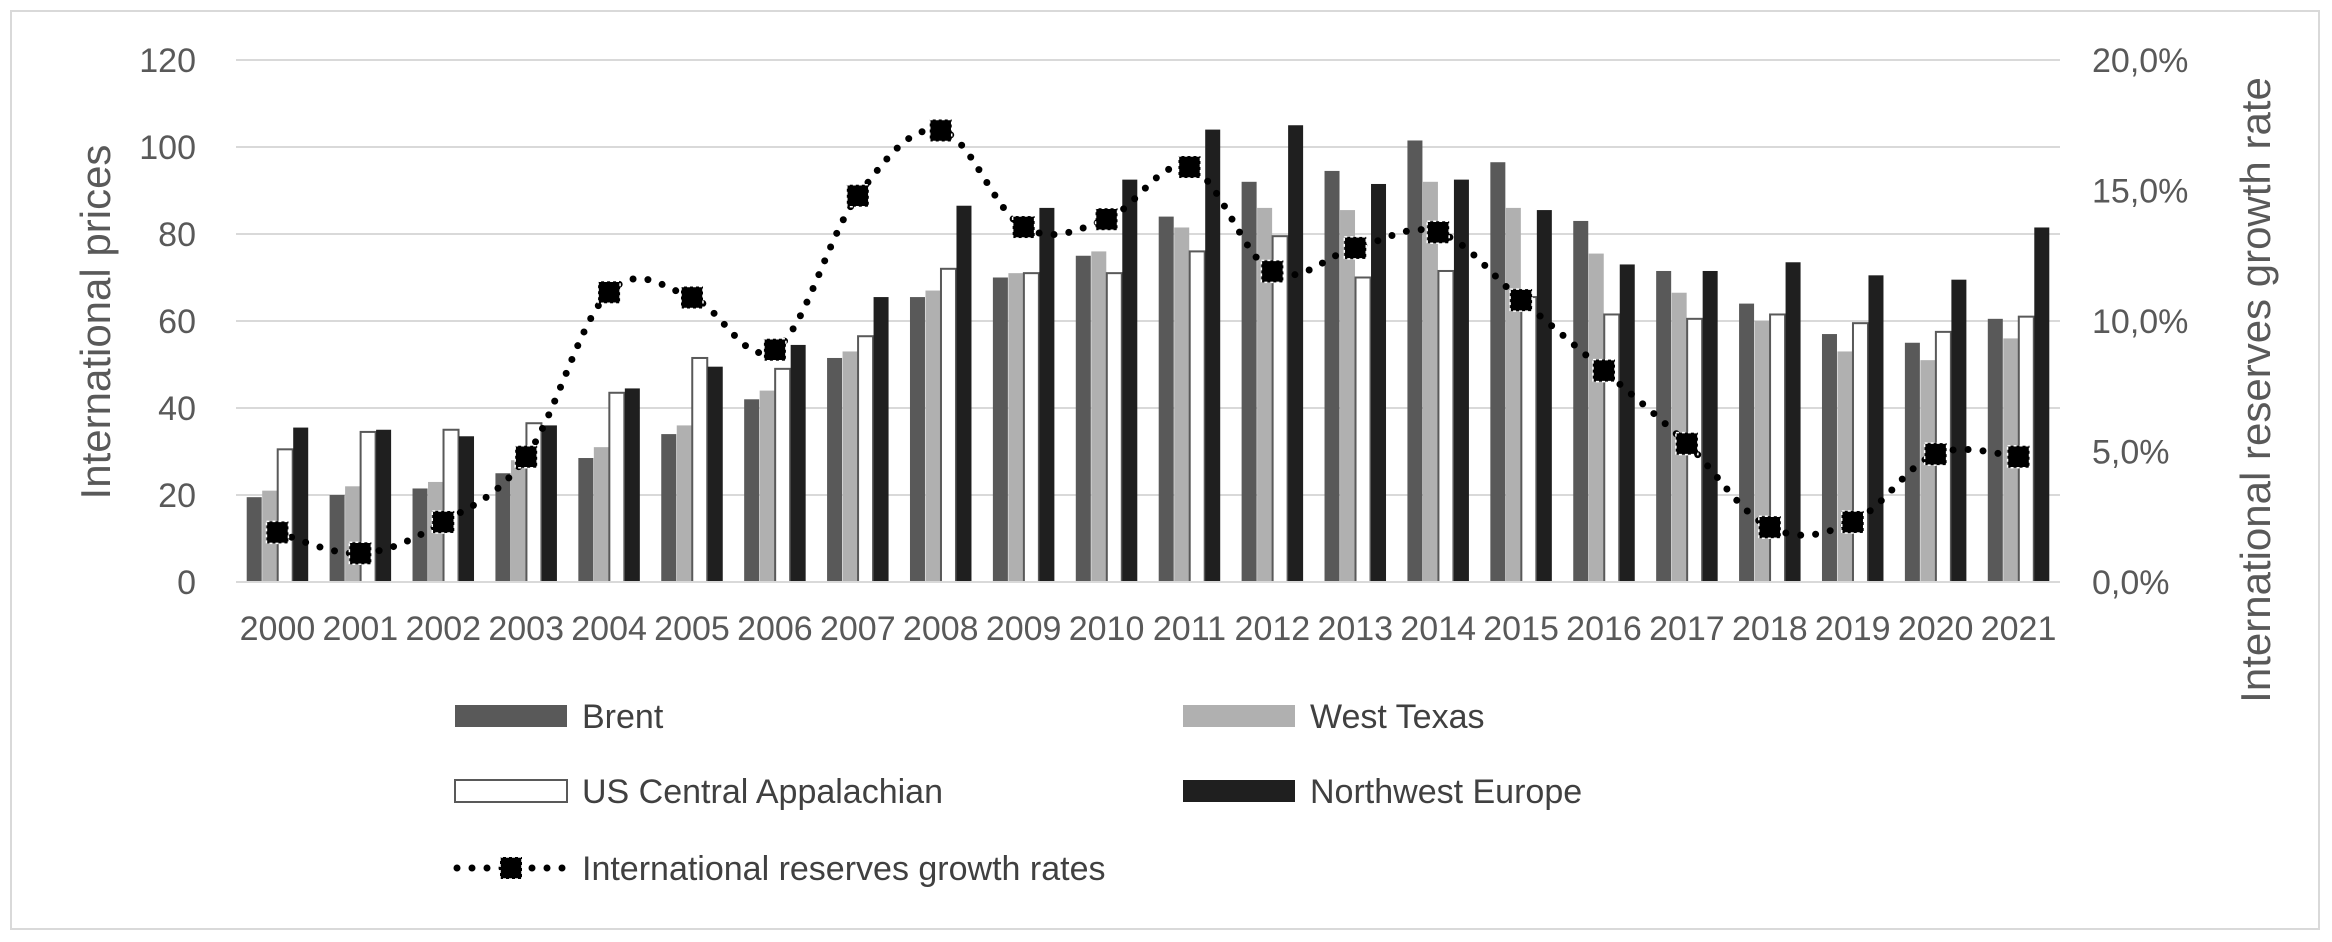 This screenshot has width=2332, height=942. What do you see at coordinates (177, 235) in the screenshot?
I see `y-tick-label: 80` at bounding box center [177, 235].